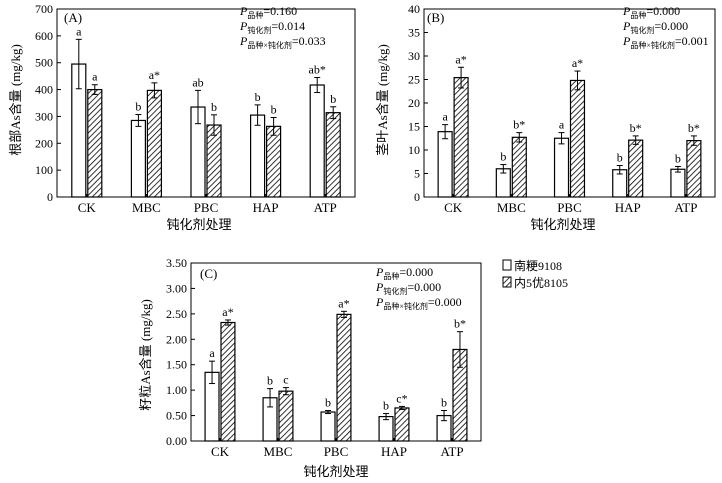 The image size is (722, 483). Describe the element at coordinates (176, 339) in the screenshot. I see `y-tick-label: 2.00` at that location.